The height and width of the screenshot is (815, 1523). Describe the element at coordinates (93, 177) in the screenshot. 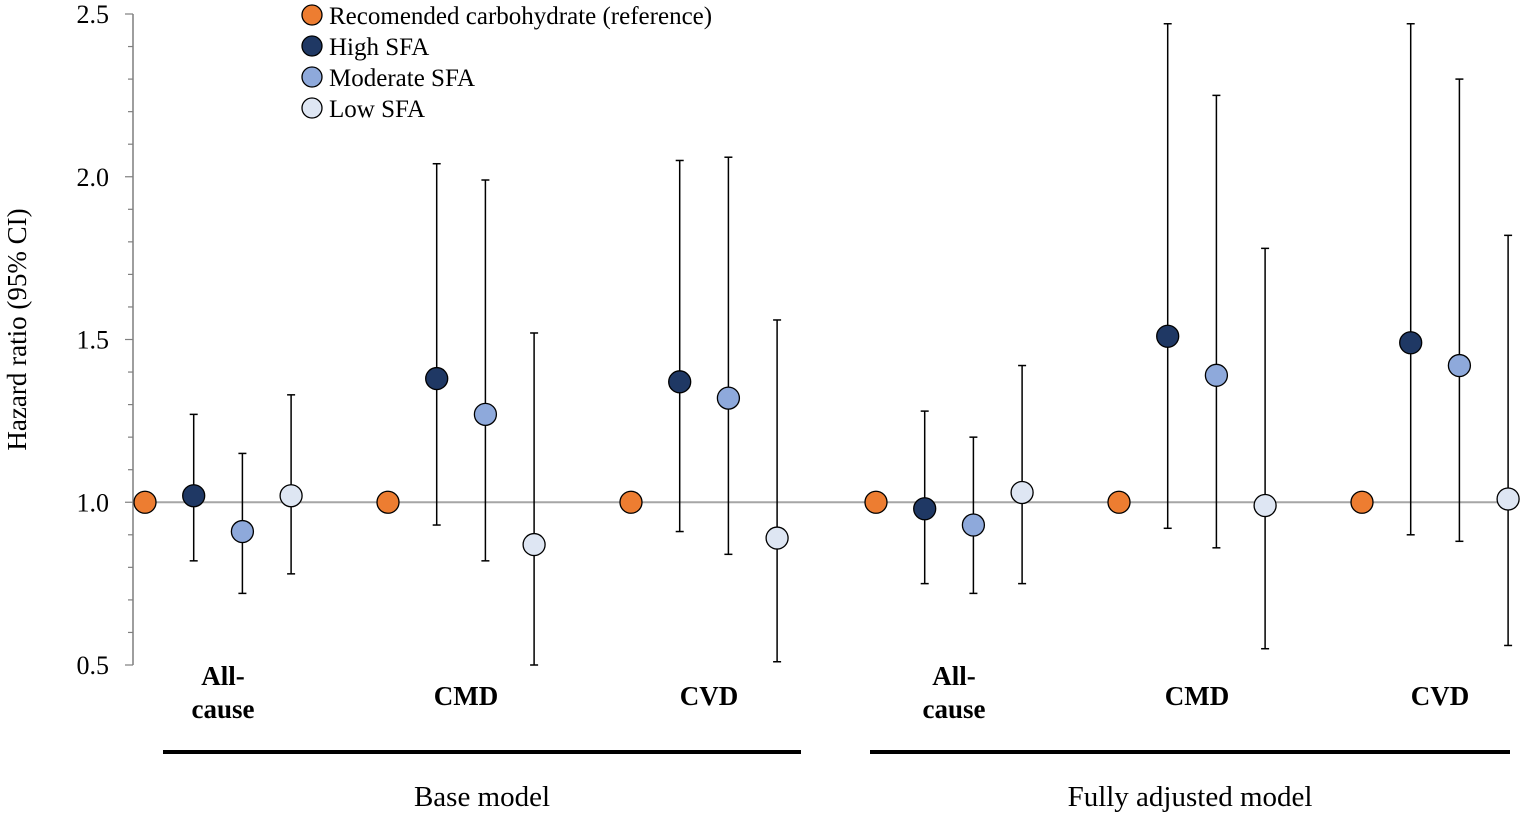

I see `y-tick-label: 2.0` at that location.